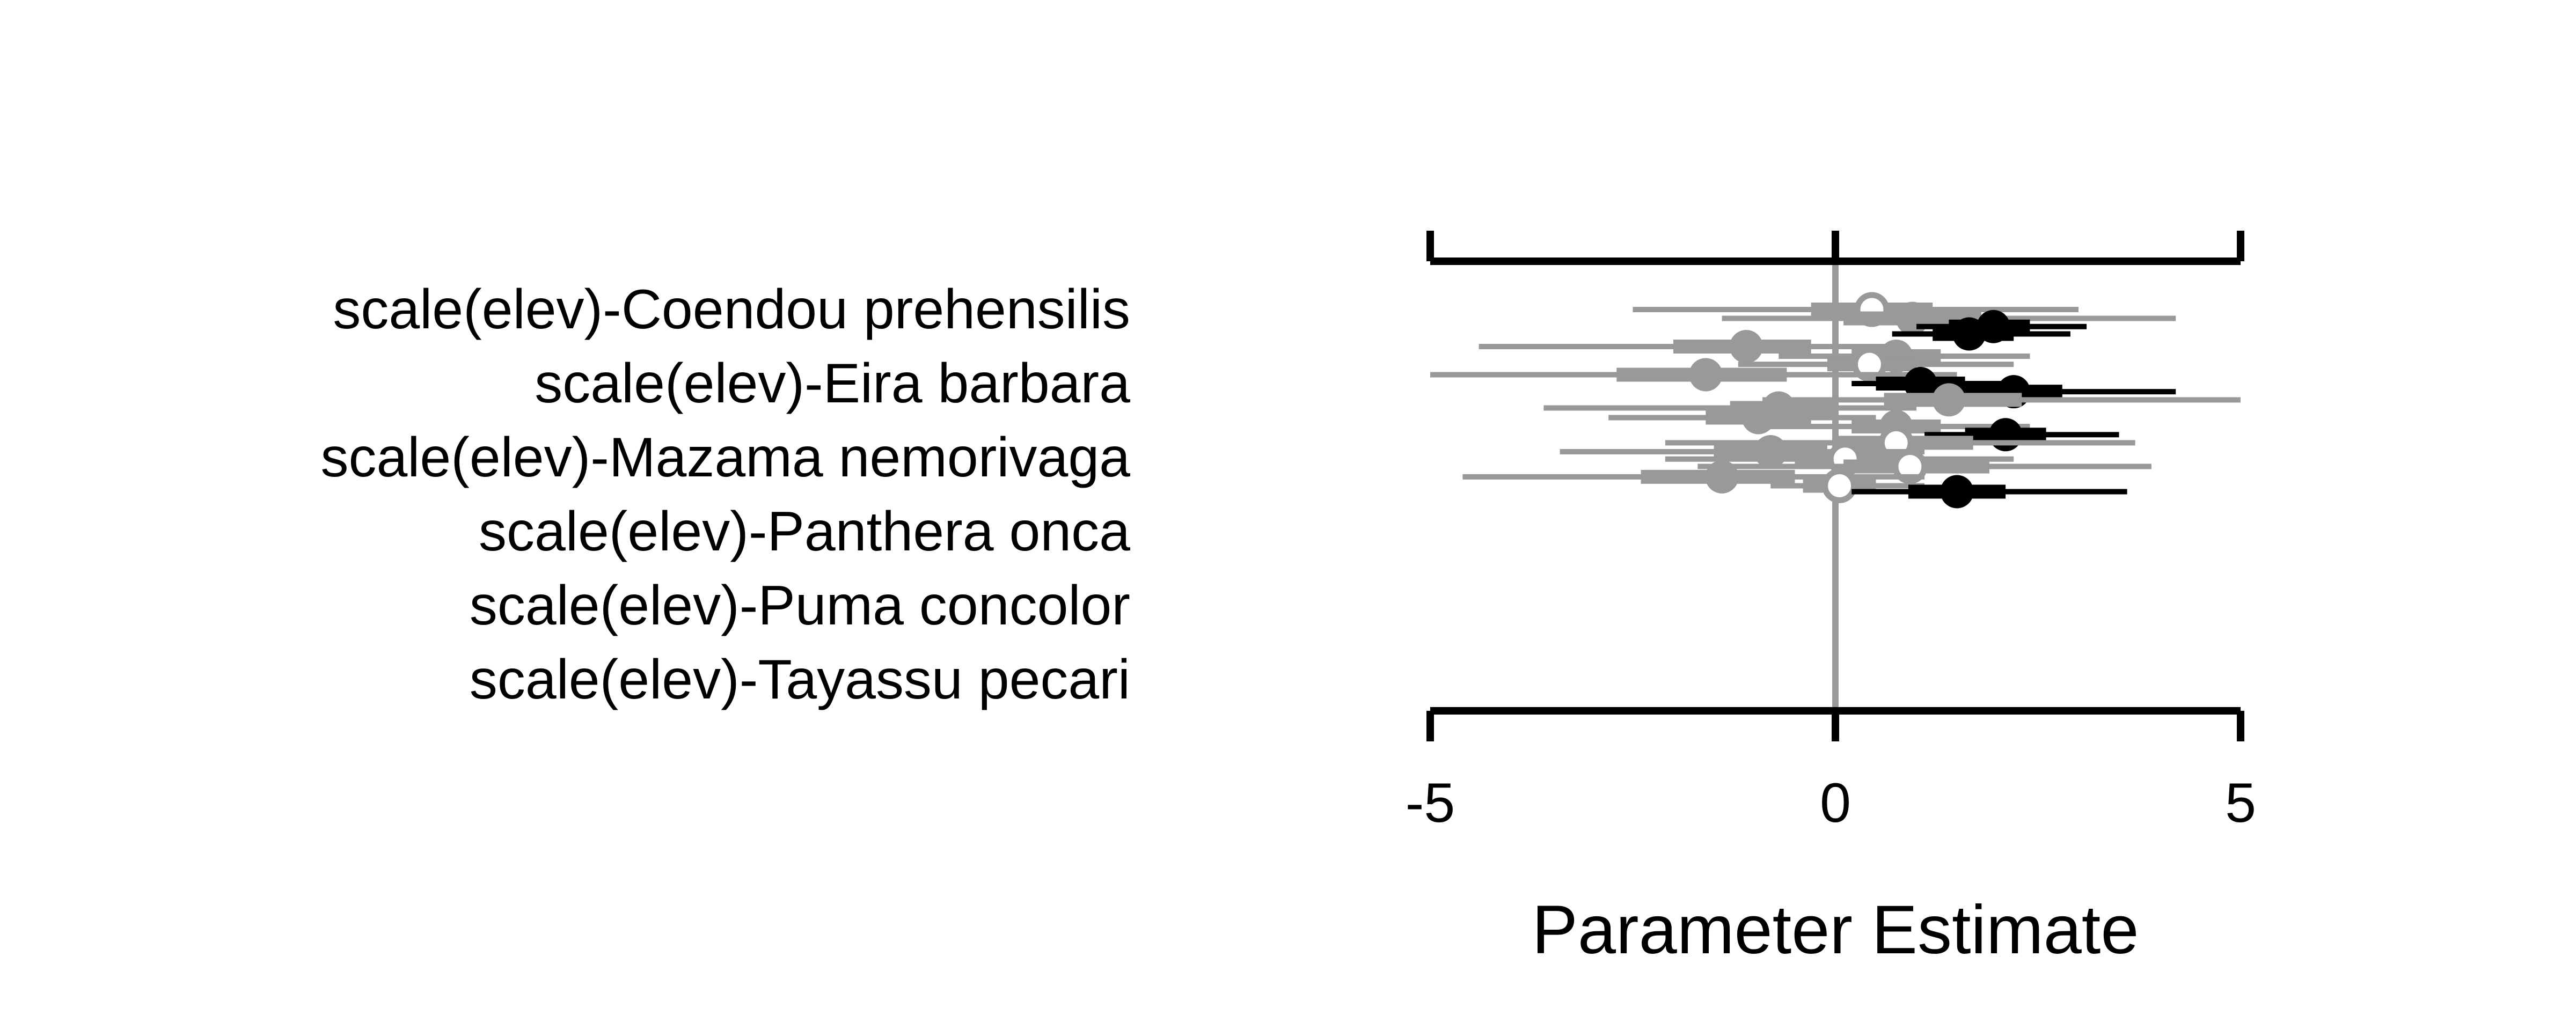 Image resolution: width=2576 pixels, height=1030 pixels. What do you see at coordinates (800, 606) in the screenshot?
I see `row-label-puma-concolor: scale(elev)-Puma concolor` at bounding box center [800, 606].